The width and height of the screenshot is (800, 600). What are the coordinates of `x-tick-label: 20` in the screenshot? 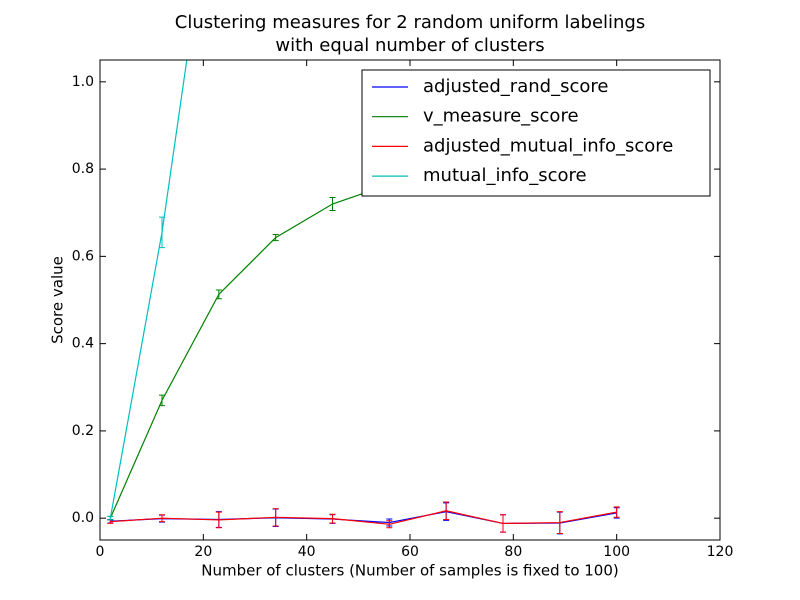 It's located at (203, 552).